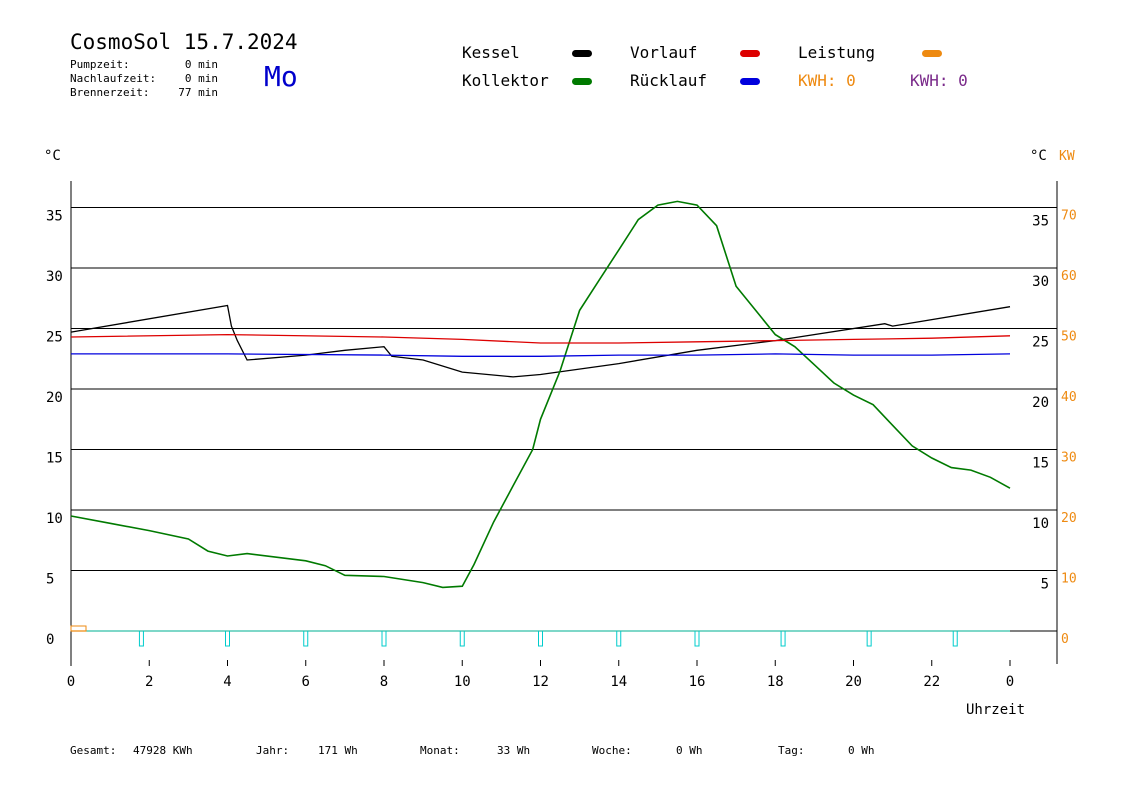 The width and height of the screenshot is (1148, 812). Describe the element at coordinates (861, 750) in the screenshot. I see `total-tag-value: 0 Wh` at that location.